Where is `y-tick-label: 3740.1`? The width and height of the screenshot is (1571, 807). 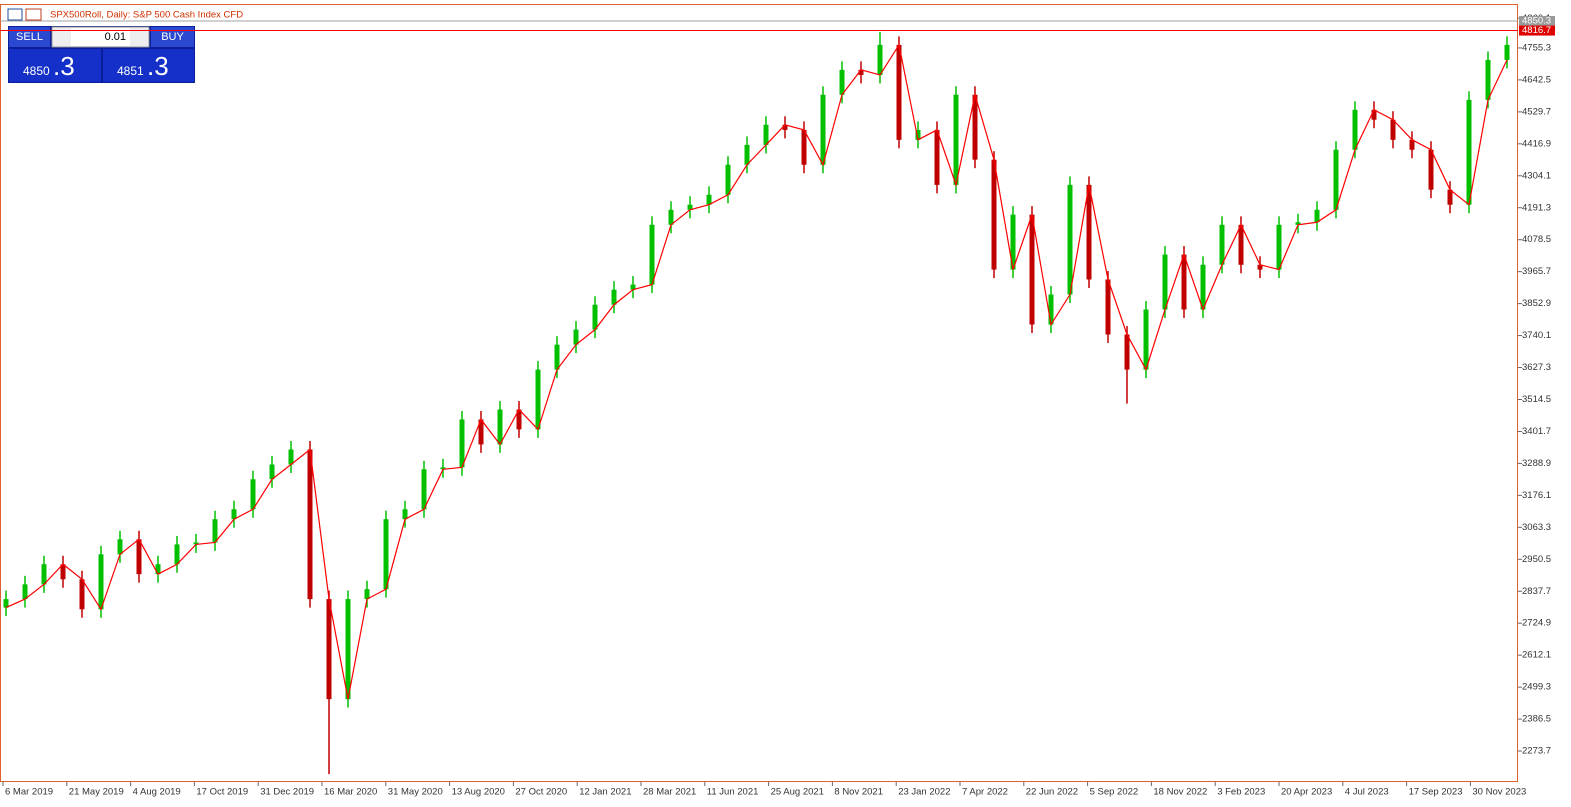 y-tick-label: 3740.1 is located at coordinates (1536, 335).